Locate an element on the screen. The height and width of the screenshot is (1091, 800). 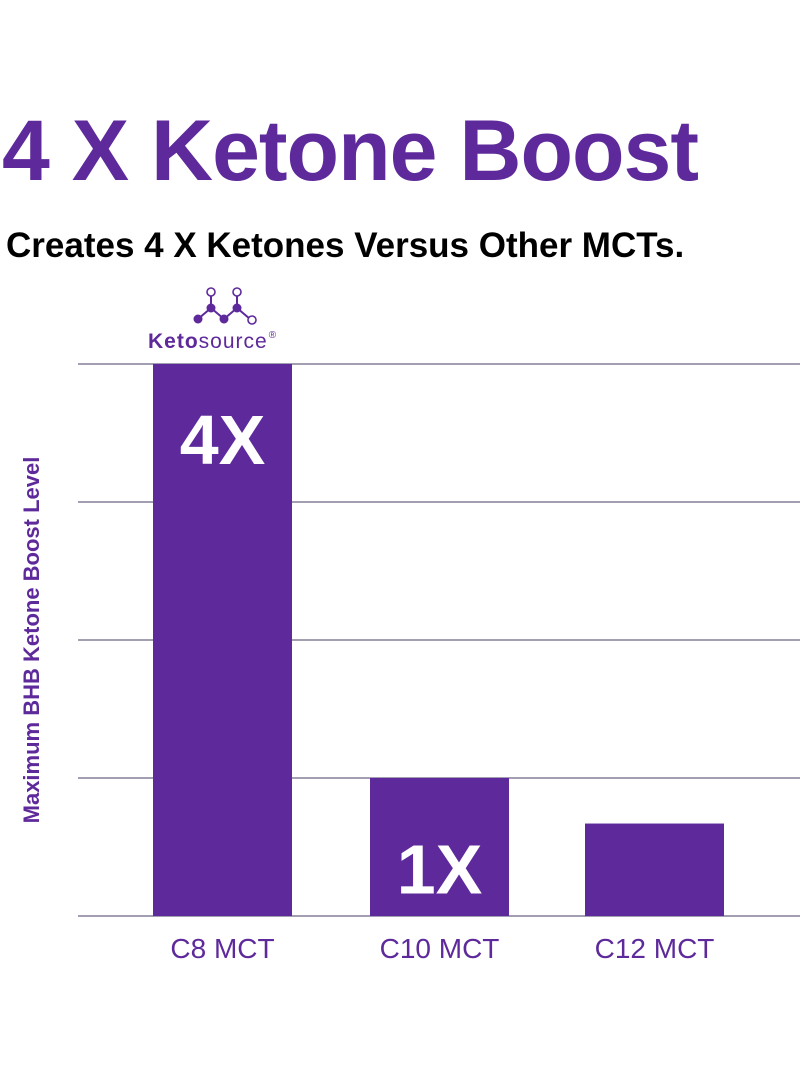
logo-wordmark: Ketosource® is located at coordinates (212, 342).